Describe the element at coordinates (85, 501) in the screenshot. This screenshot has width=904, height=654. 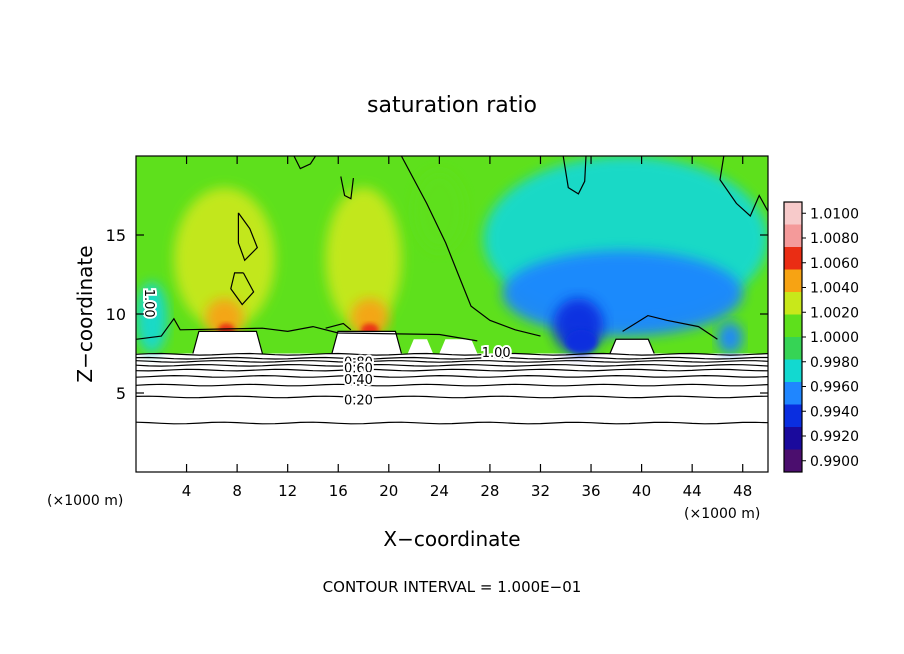
I see `x-units-left: (×1000 m)` at that location.